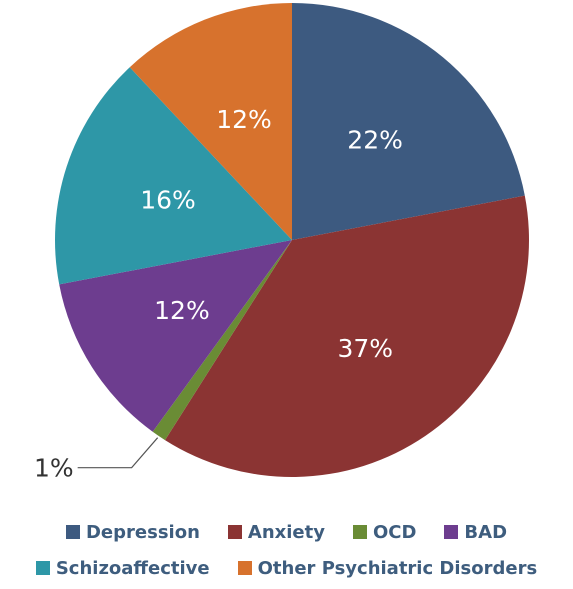 This screenshot has width=573, height=589. I want to click on slice-label-ocd: 1%, so click(54, 468).